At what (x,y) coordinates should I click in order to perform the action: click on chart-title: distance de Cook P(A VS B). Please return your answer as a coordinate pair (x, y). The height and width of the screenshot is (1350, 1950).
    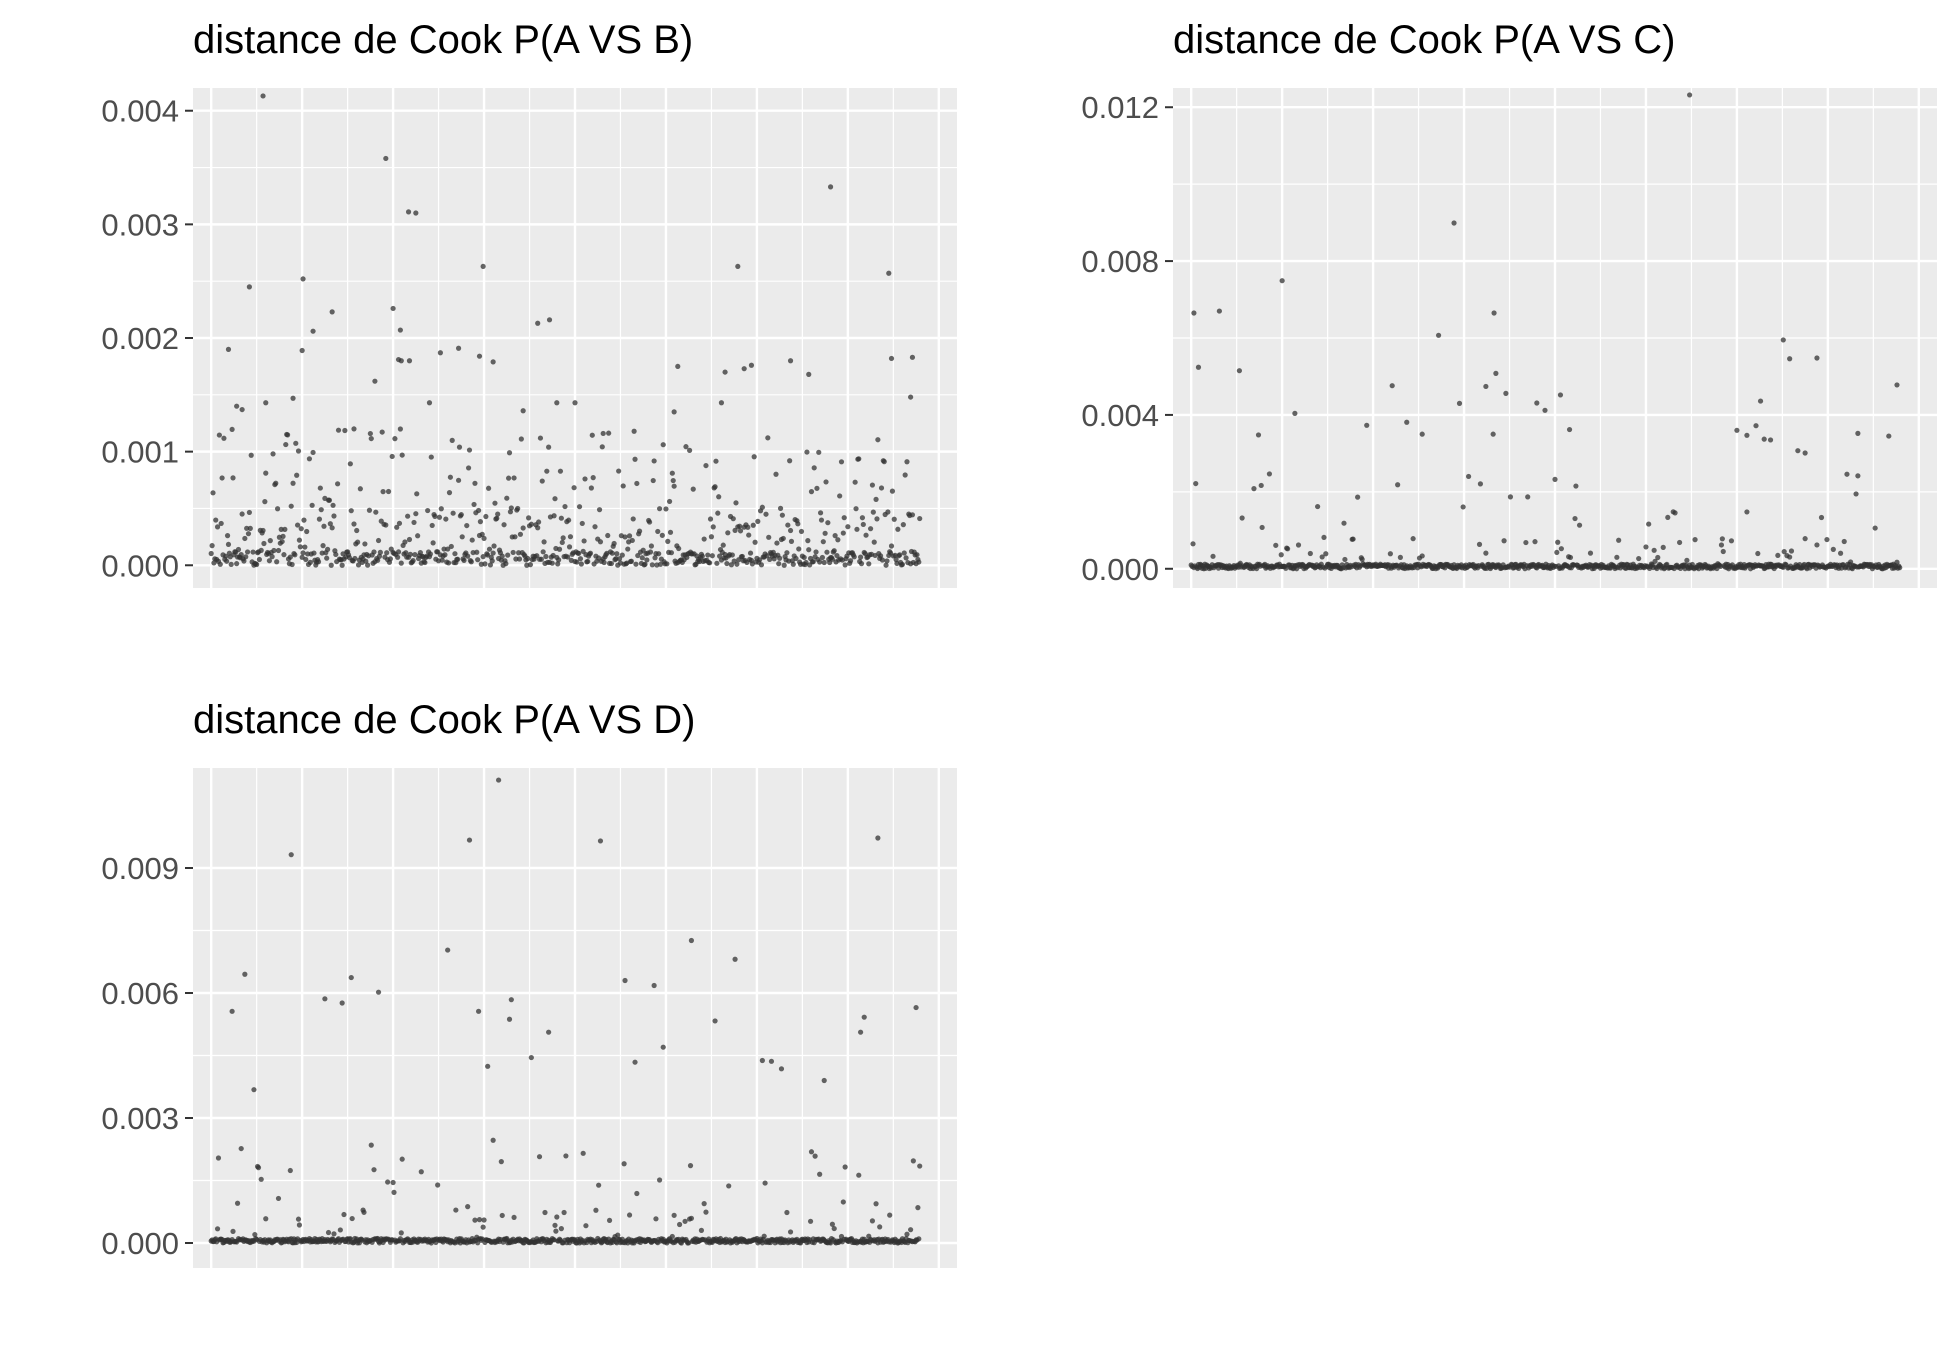
    Looking at the image, I should click on (443, 40).